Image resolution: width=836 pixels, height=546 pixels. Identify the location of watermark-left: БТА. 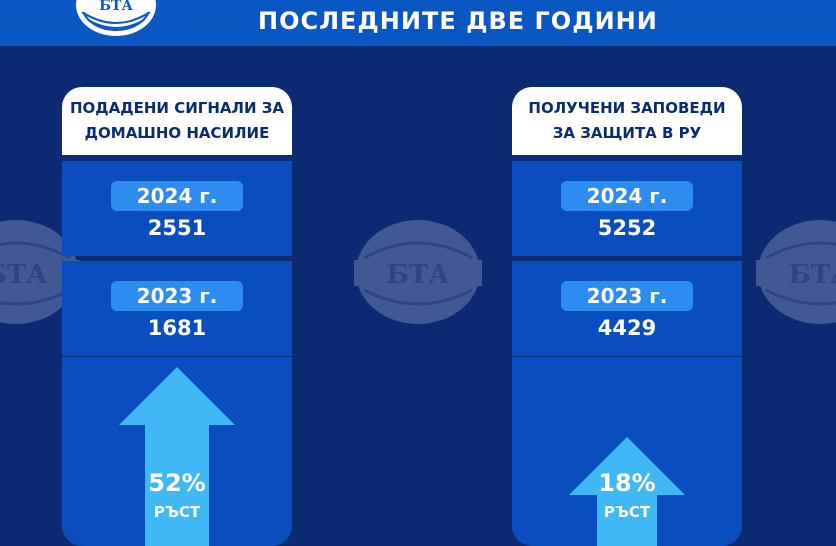
(40, 272).